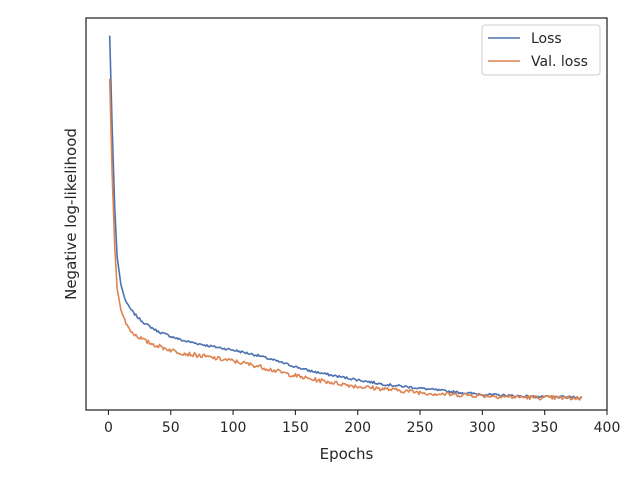  I want to click on x-axis-ticks: 0 50 100 150 200 250 300 350 400, so click(362, 423).